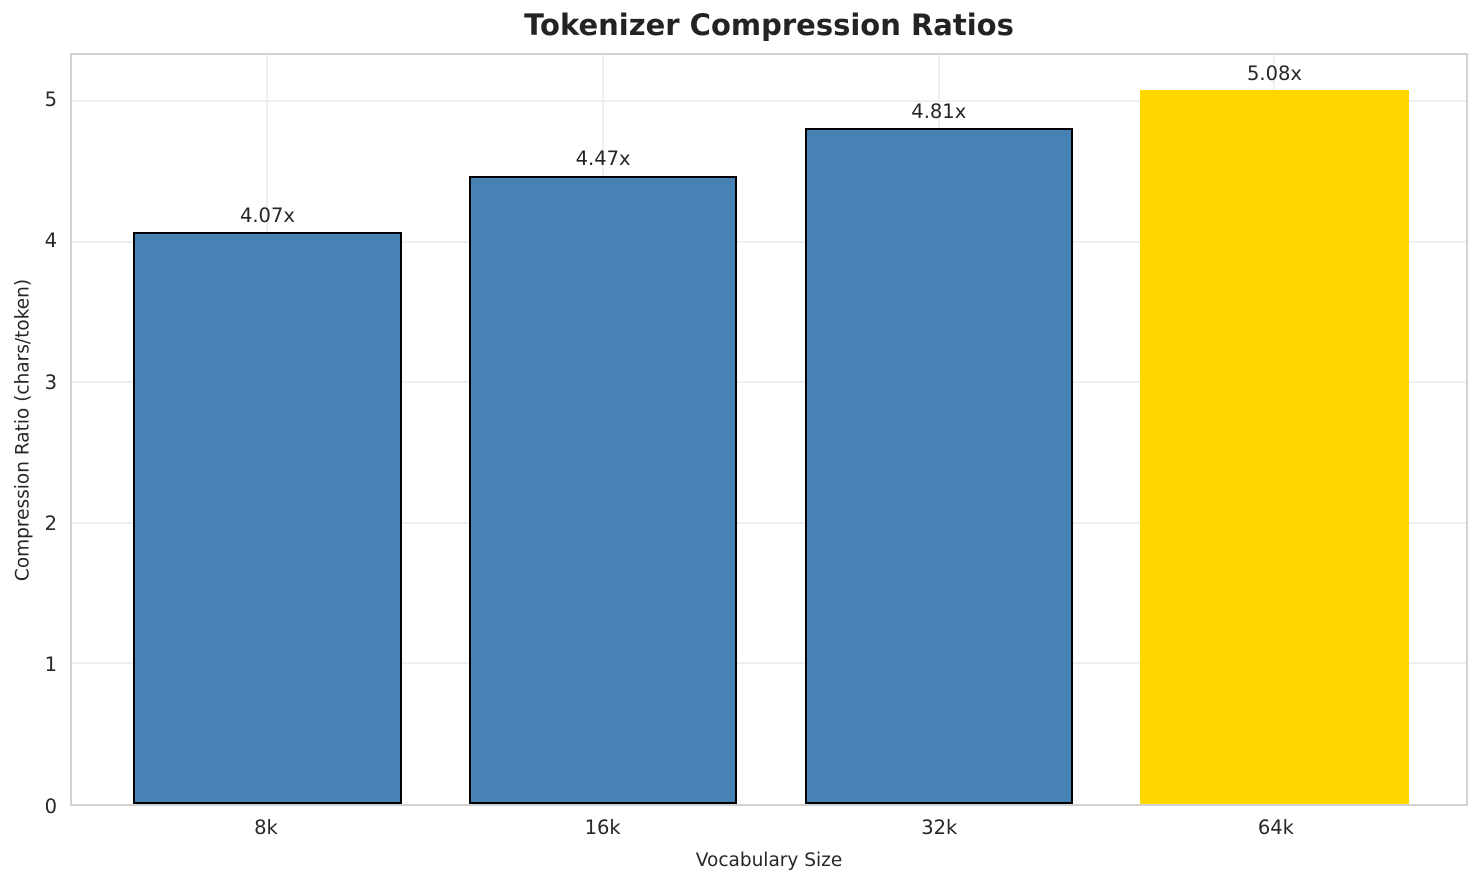 The width and height of the screenshot is (1483, 885). What do you see at coordinates (603, 159) in the screenshot?
I see `bar-value-label: 4.47x` at bounding box center [603, 159].